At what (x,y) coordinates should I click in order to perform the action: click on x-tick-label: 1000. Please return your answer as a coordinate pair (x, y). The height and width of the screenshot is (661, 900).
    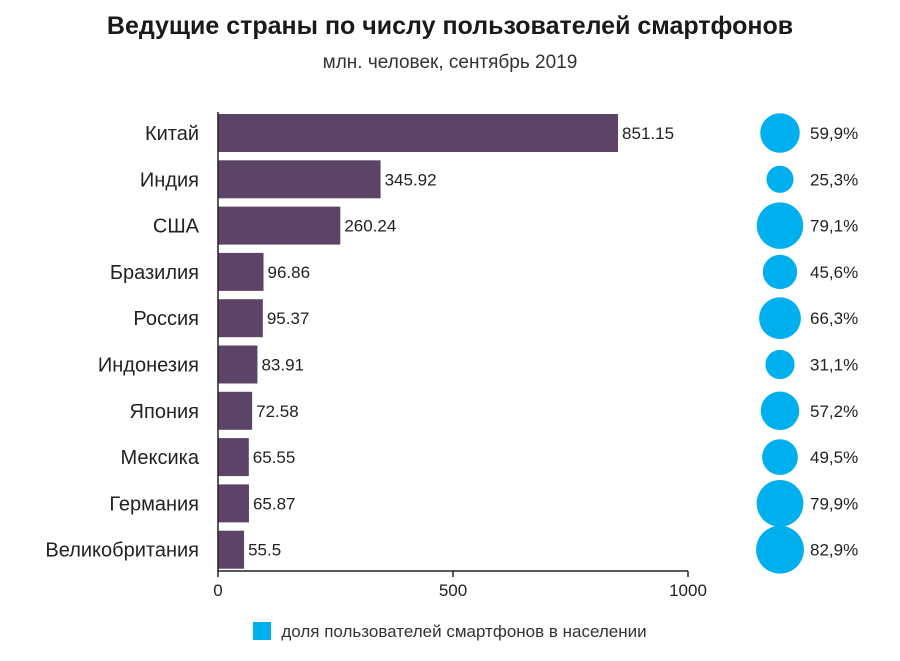
    Looking at the image, I should click on (688, 590).